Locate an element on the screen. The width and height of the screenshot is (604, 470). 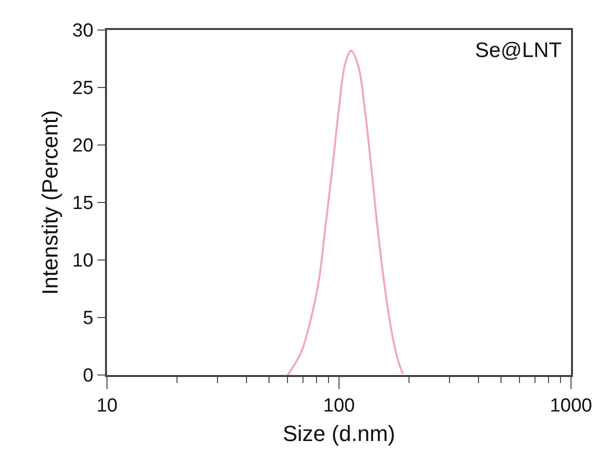
x-tick-label: 10 is located at coordinates (107, 406).